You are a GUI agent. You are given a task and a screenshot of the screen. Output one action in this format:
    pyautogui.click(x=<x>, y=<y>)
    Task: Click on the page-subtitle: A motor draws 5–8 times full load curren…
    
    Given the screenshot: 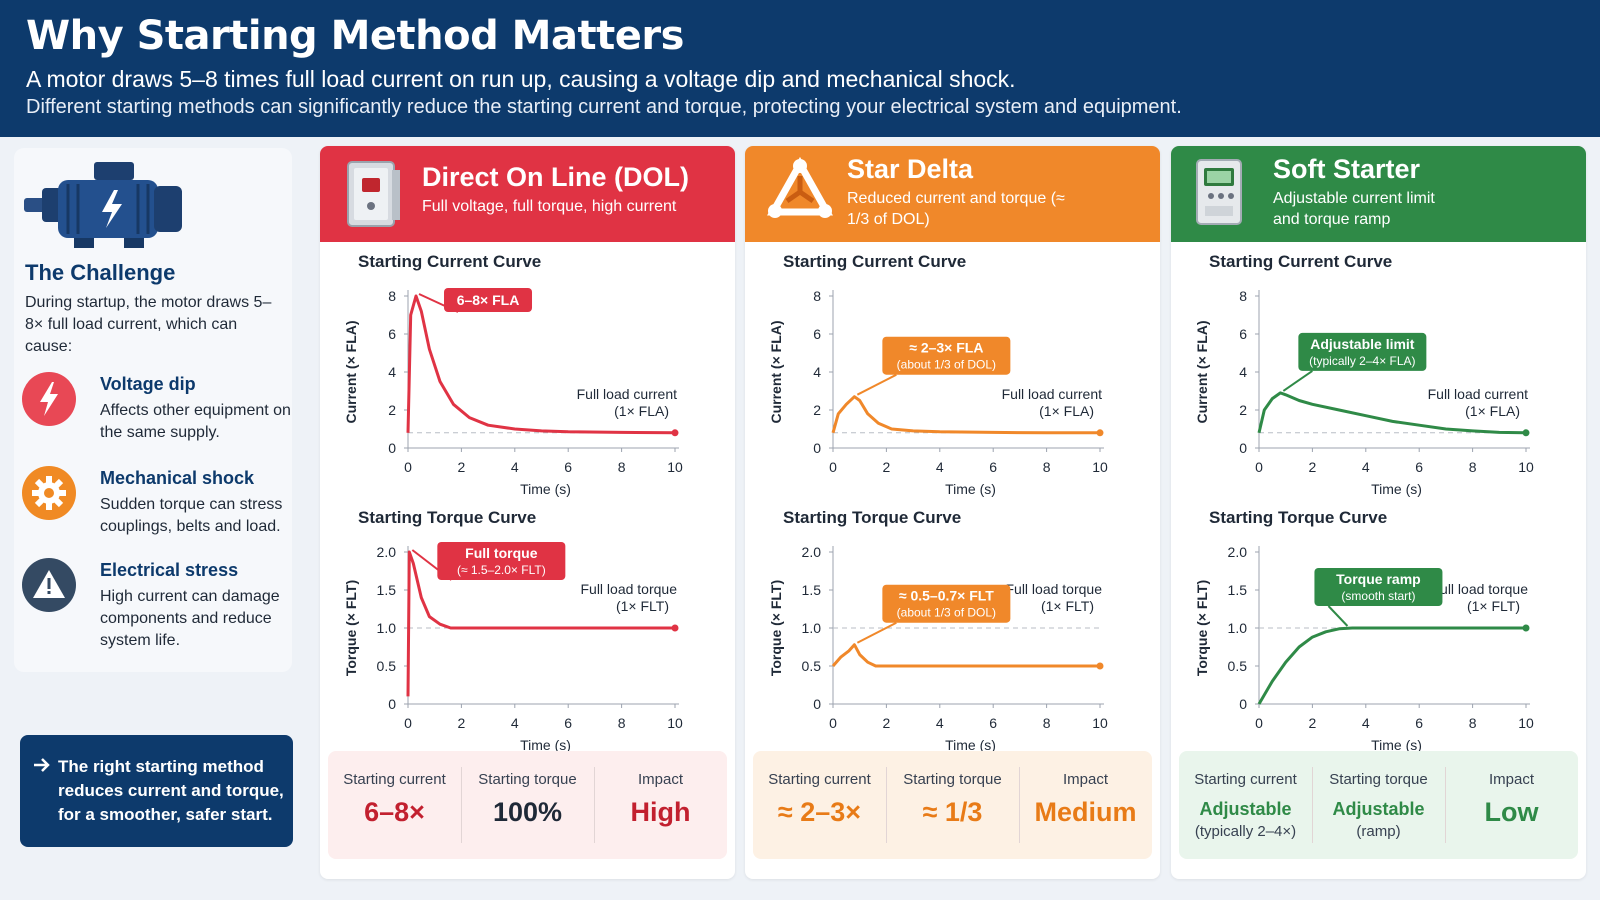 What is the action you would take?
    pyautogui.click(x=521, y=79)
    